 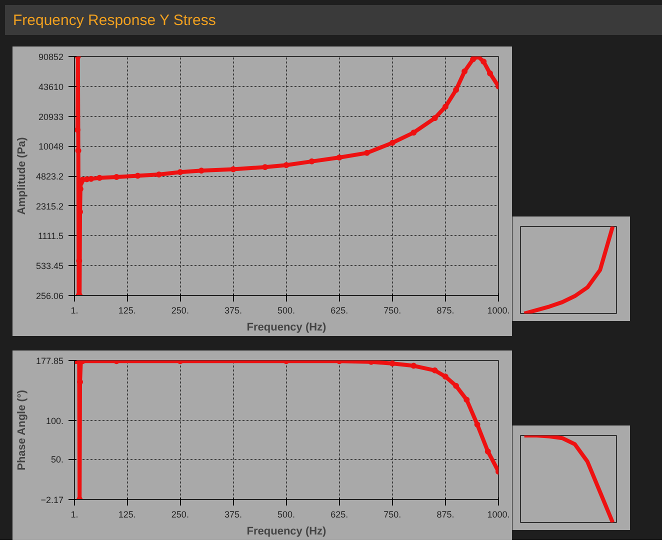 What do you see at coordinates (52, 500) in the screenshot?
I see `y-tick-label: −2.17` at bounding box center [52, 500].